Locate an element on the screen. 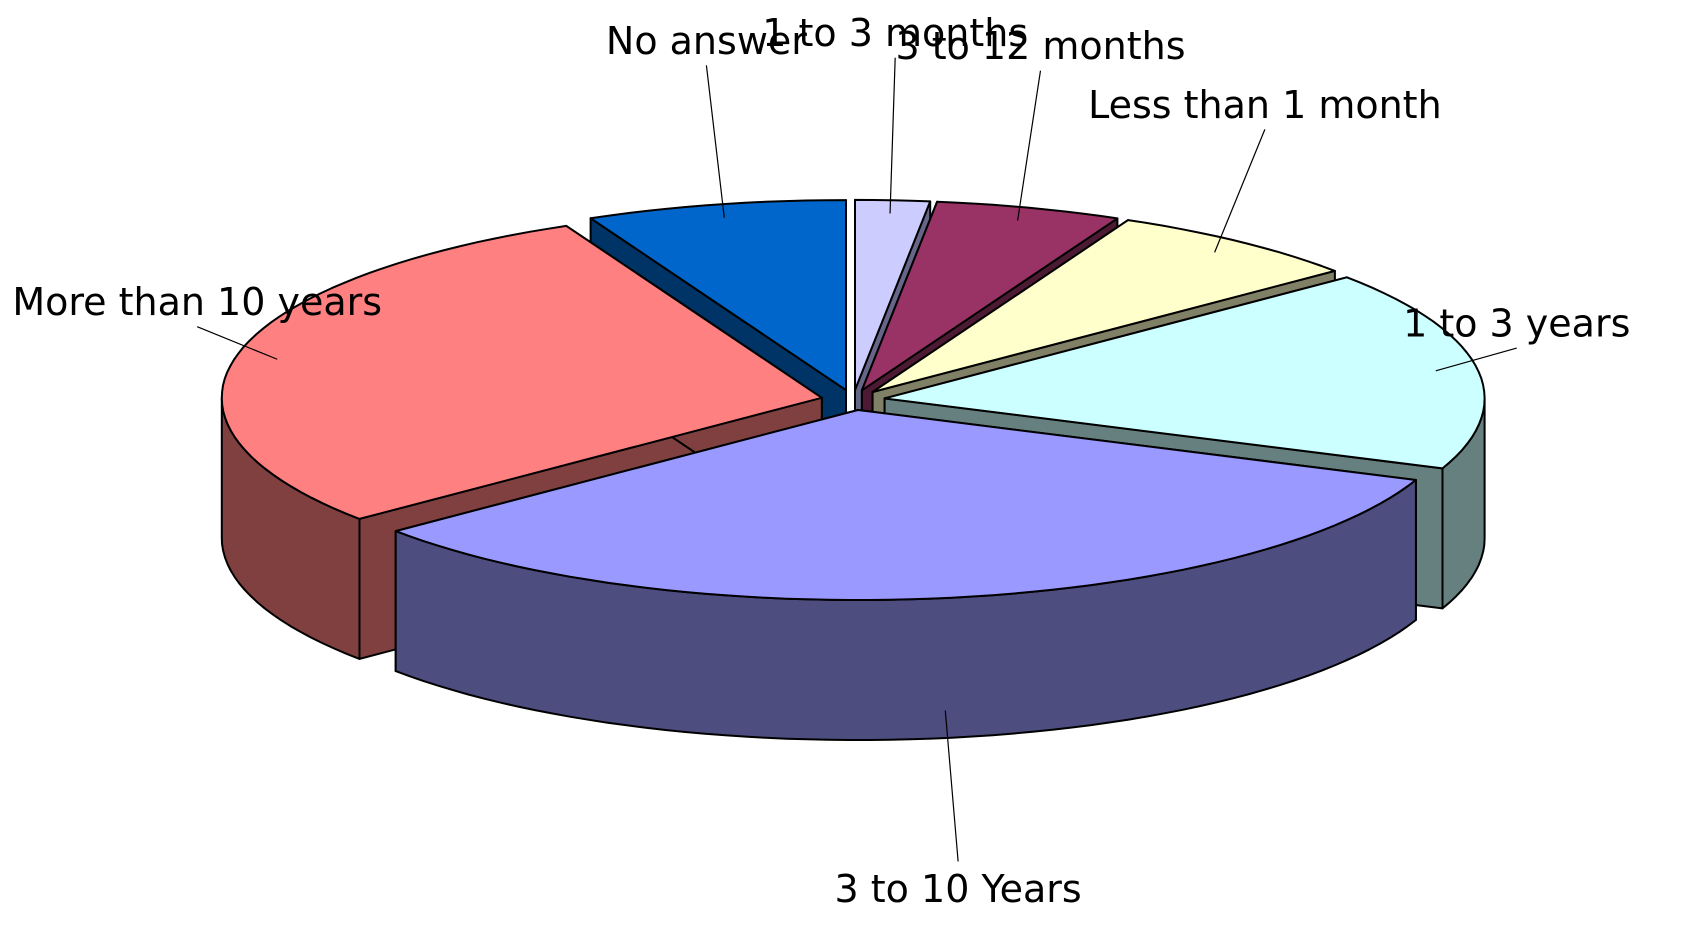 This screenshot has width=1706, height=947. slice-label: 1 to 3 months is located at coordinates (895, 33).